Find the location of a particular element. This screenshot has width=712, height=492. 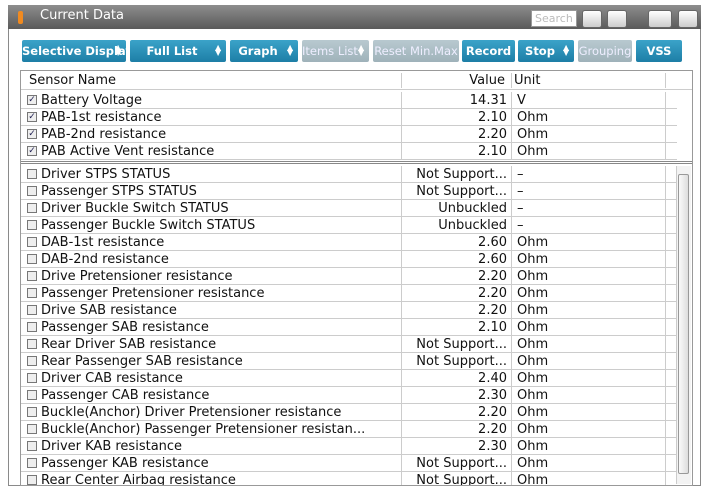

button-label: Graph is located at coordinates (258, 51).